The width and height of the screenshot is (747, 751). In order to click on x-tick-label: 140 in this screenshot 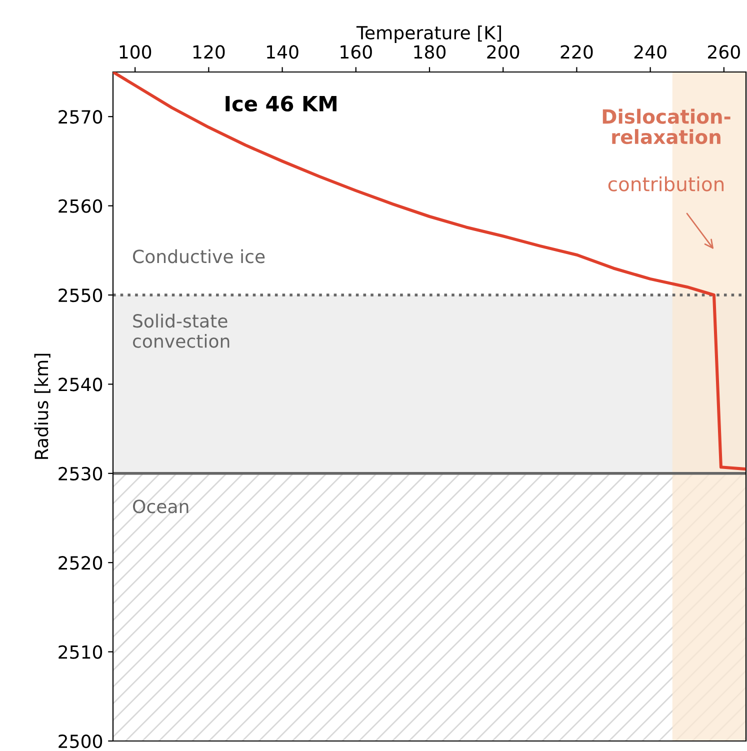, I will do `click(282, 52)`.